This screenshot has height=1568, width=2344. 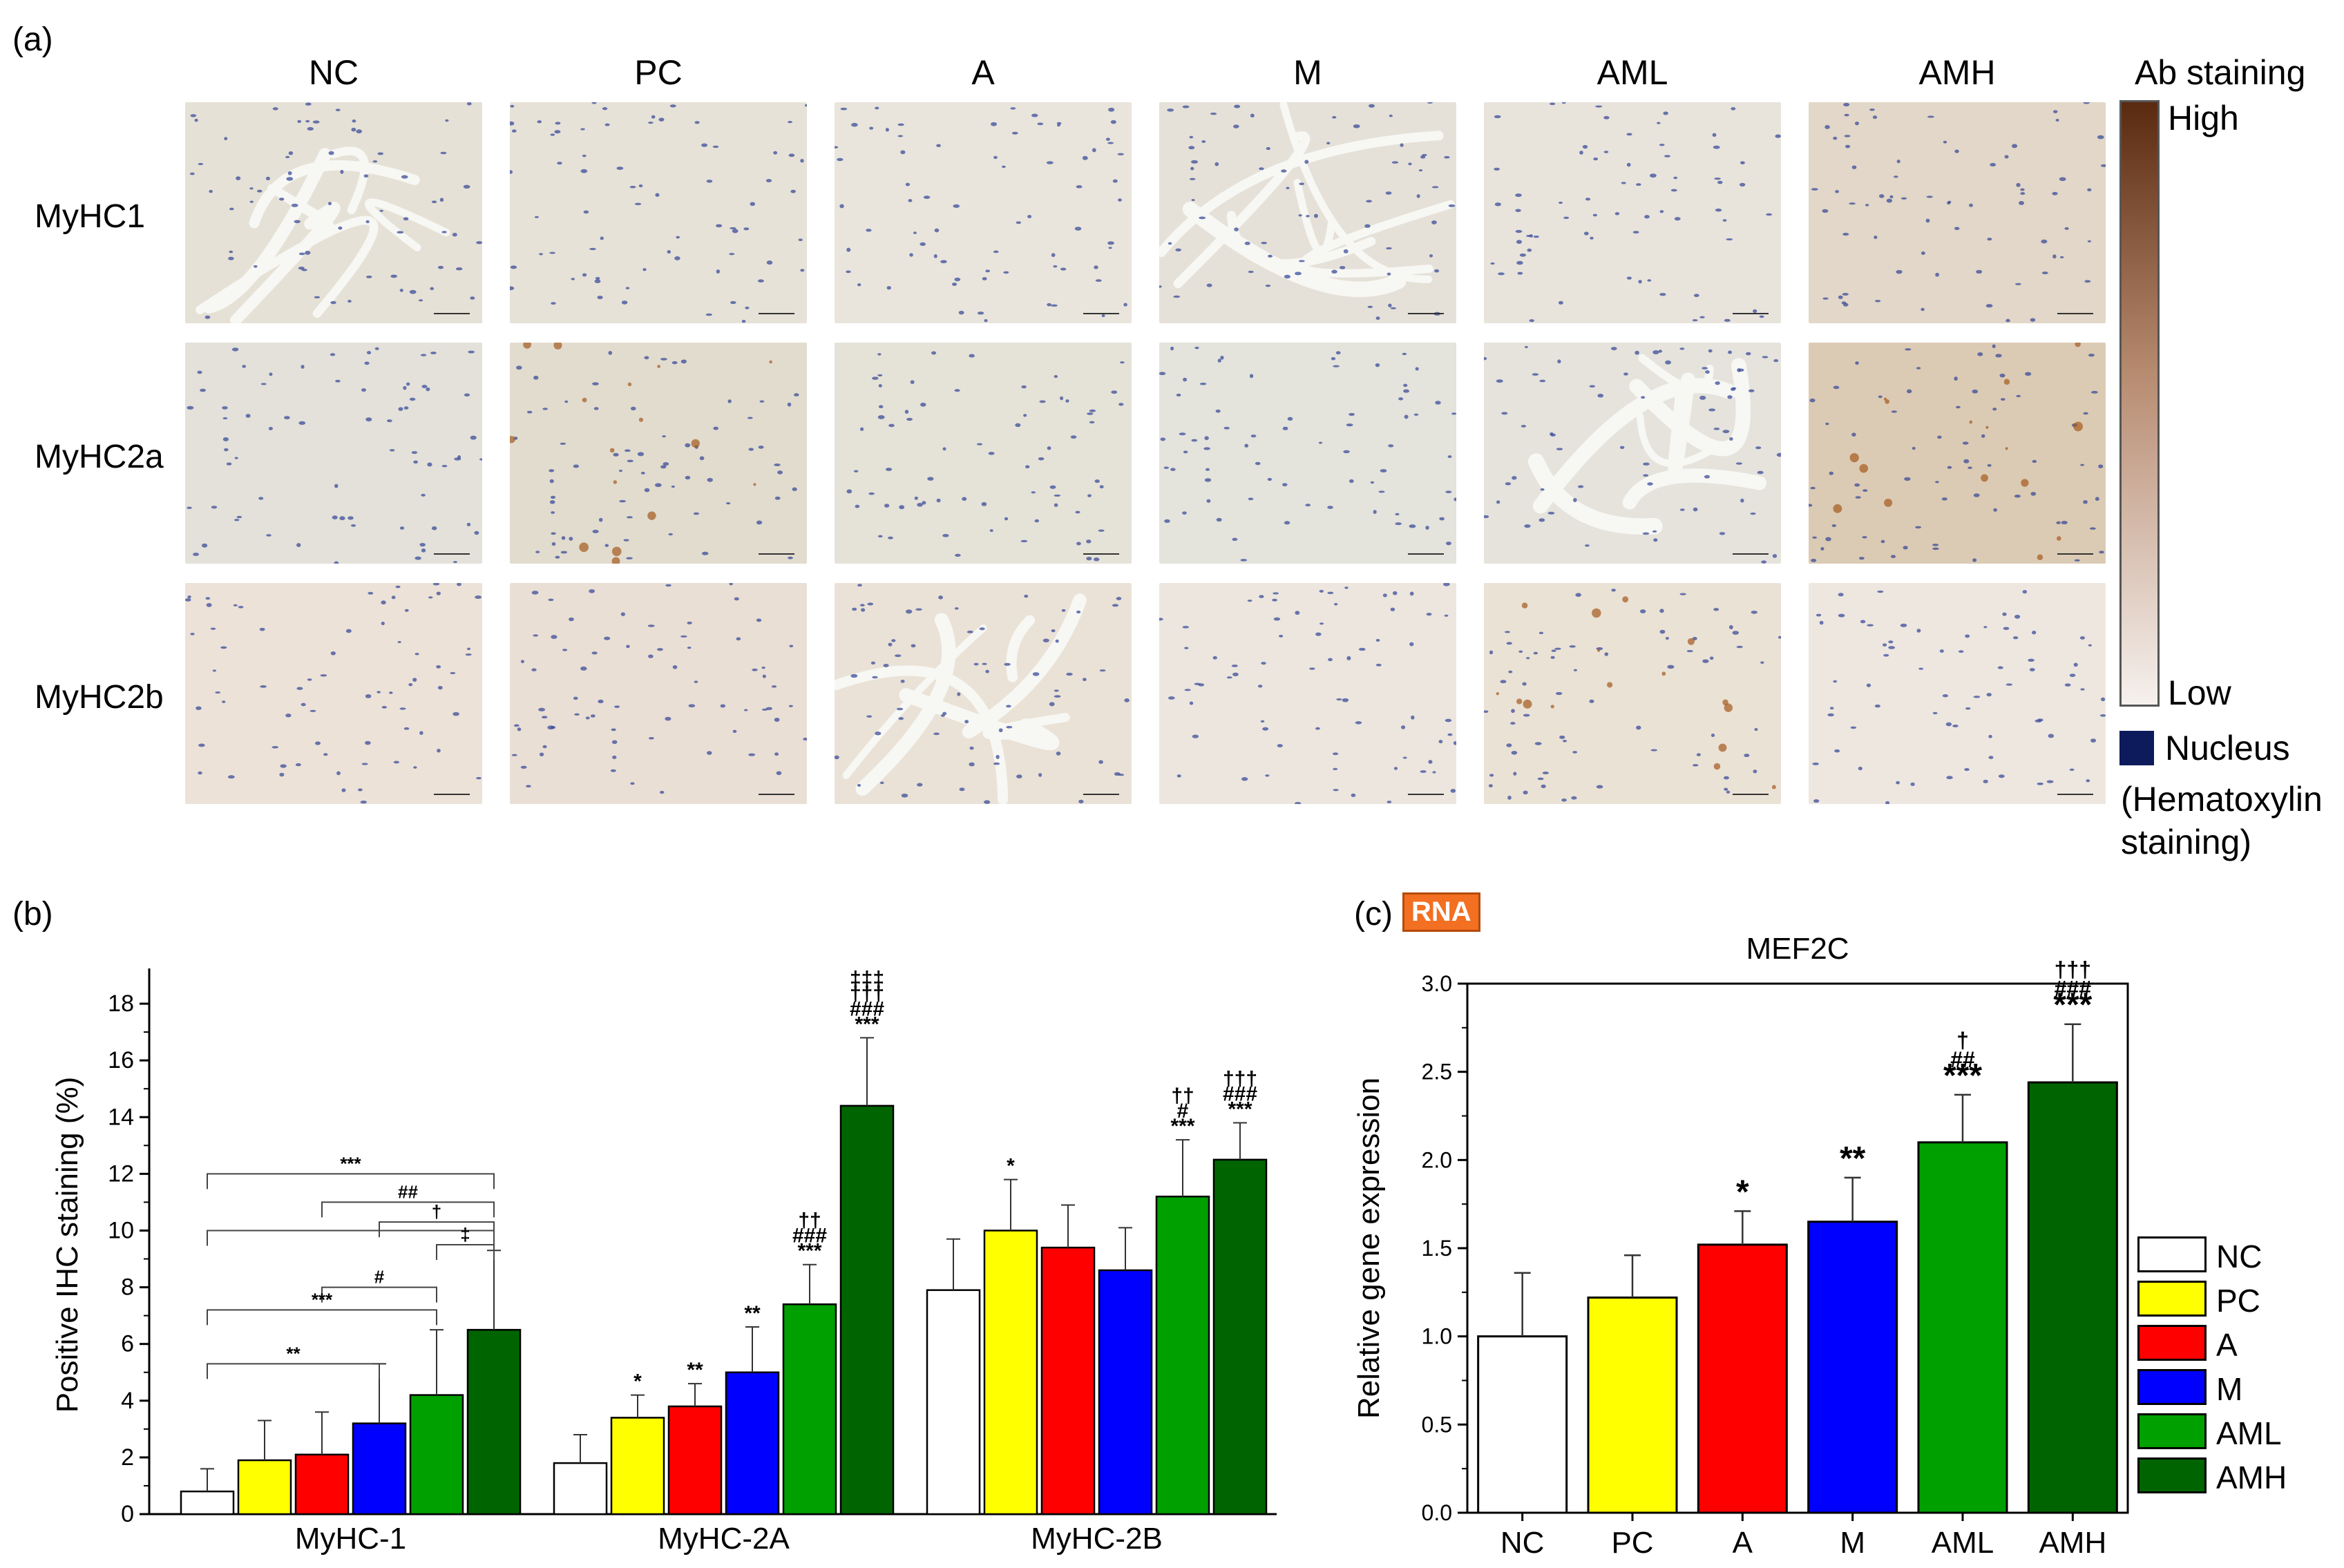 What do you see at coordinates (1369, 1248) in the screenshot?
I see `y-axis-label: Relative gene expression` at bounding box center [1369, 1248].